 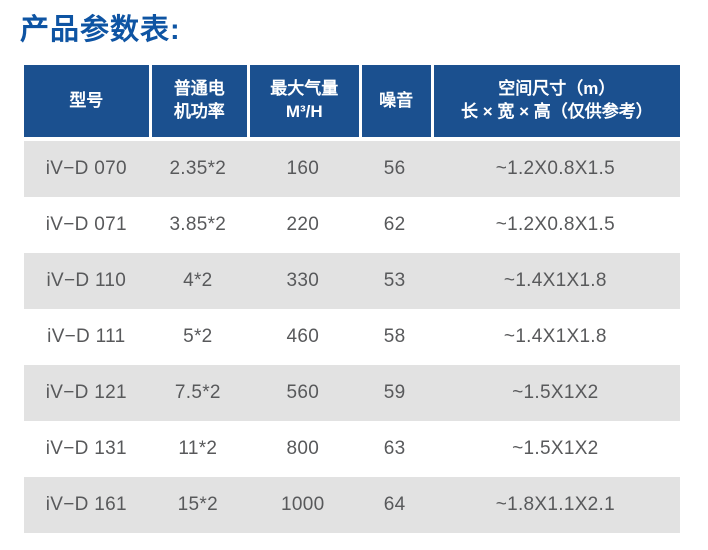 I want to click on cell-noise: 56, so click(x=394, y=168).